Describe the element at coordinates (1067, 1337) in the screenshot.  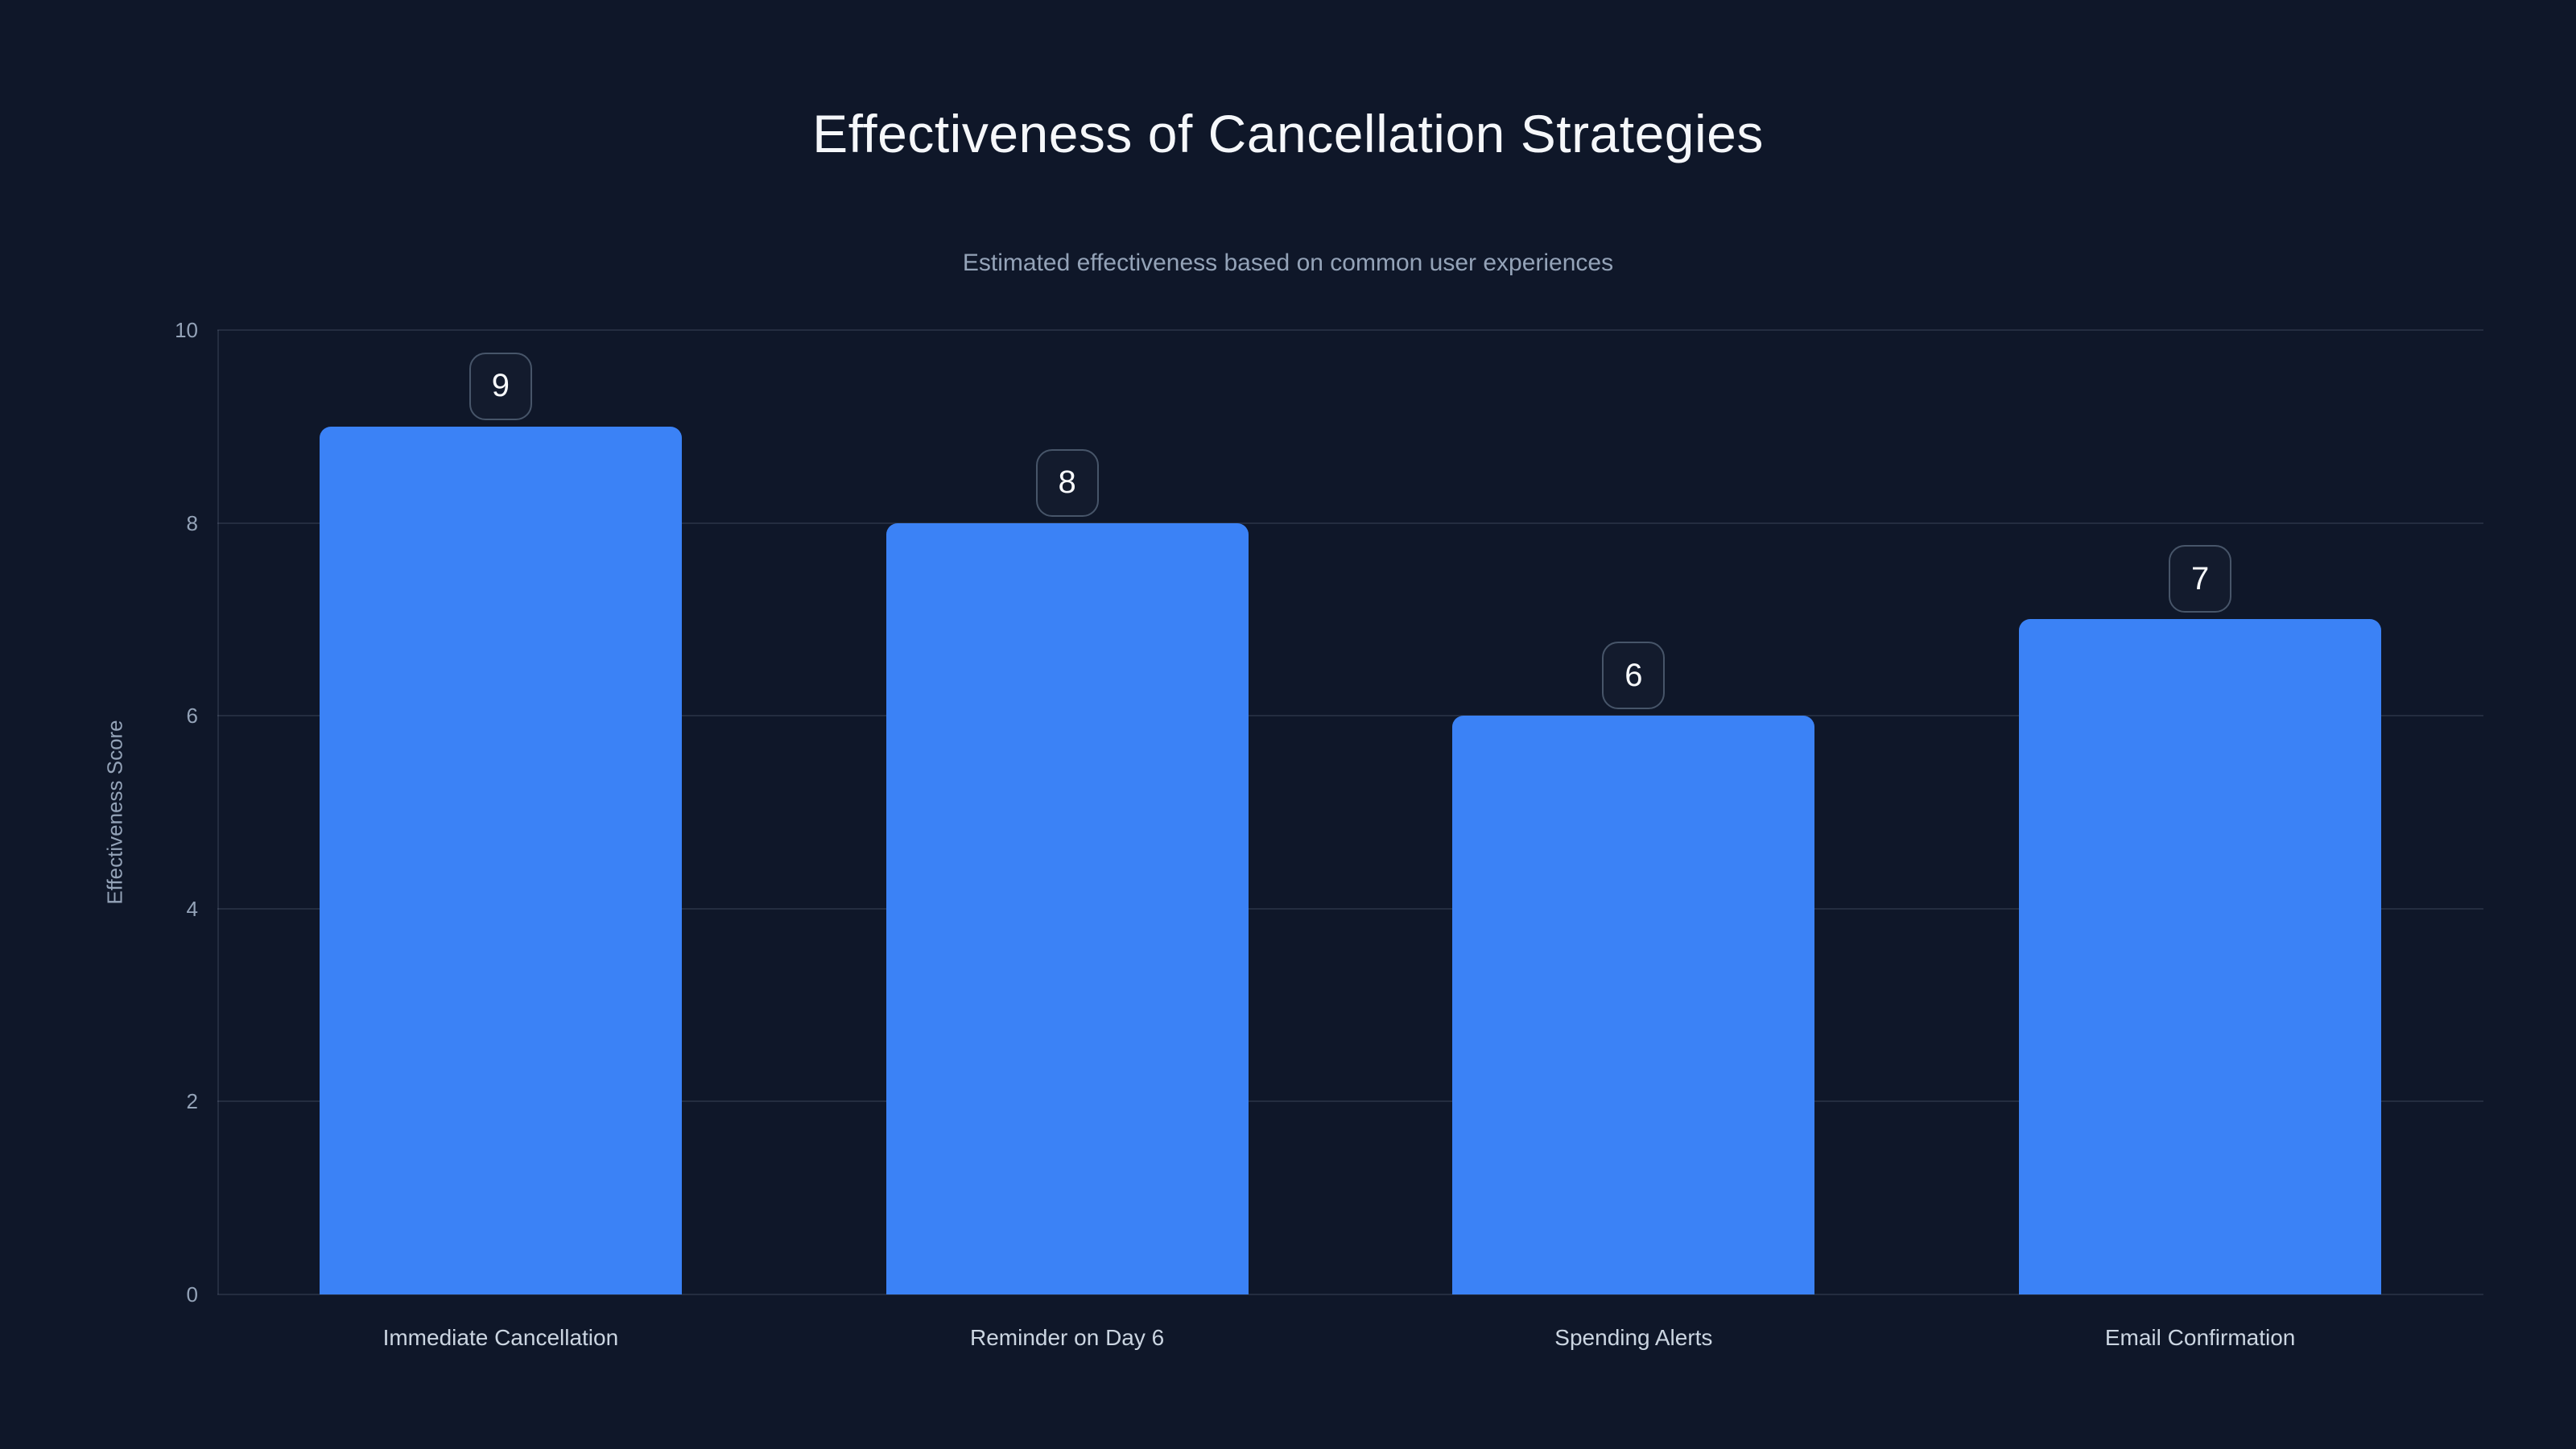
I see `x-axis-label-reminder-on-day-6: Reminder on Day 6` at that location.